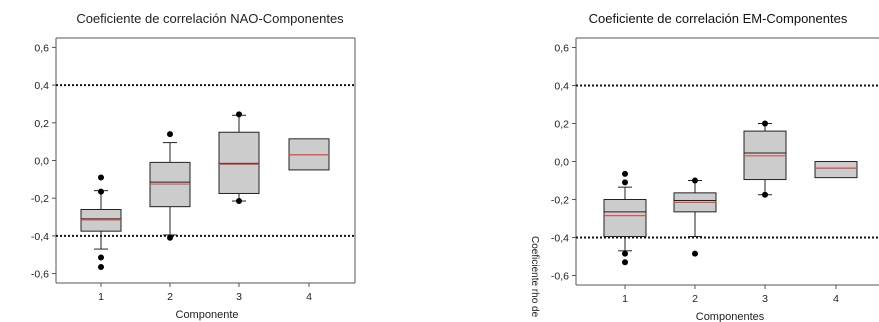 The height and width of the screenshot is (322, 879). I want to click on y-axis-label: Coeficiente rho de, so click(534, 277).